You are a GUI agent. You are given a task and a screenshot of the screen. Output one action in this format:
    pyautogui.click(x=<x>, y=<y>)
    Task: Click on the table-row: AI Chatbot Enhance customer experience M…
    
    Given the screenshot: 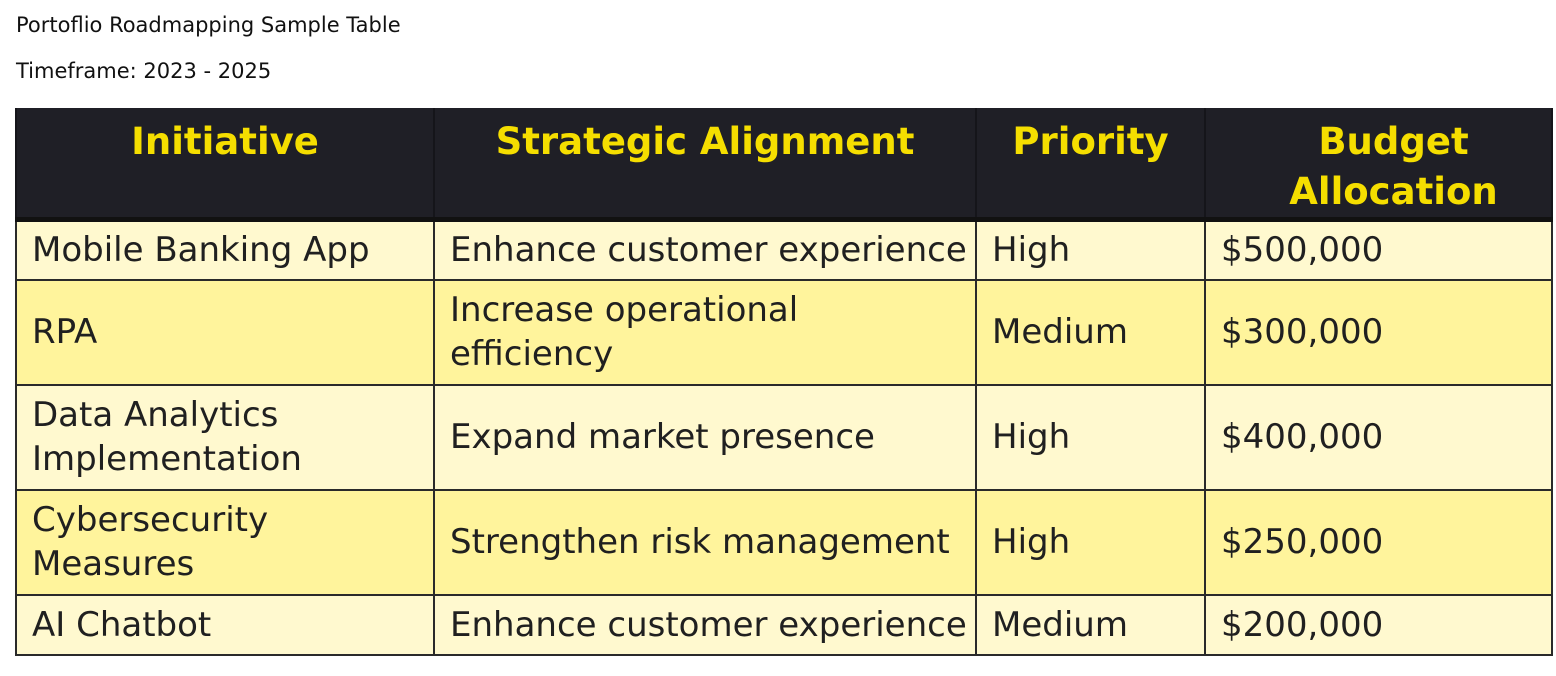 What is the action you would take?
    pyautogui.click(x=784, y=624)
    